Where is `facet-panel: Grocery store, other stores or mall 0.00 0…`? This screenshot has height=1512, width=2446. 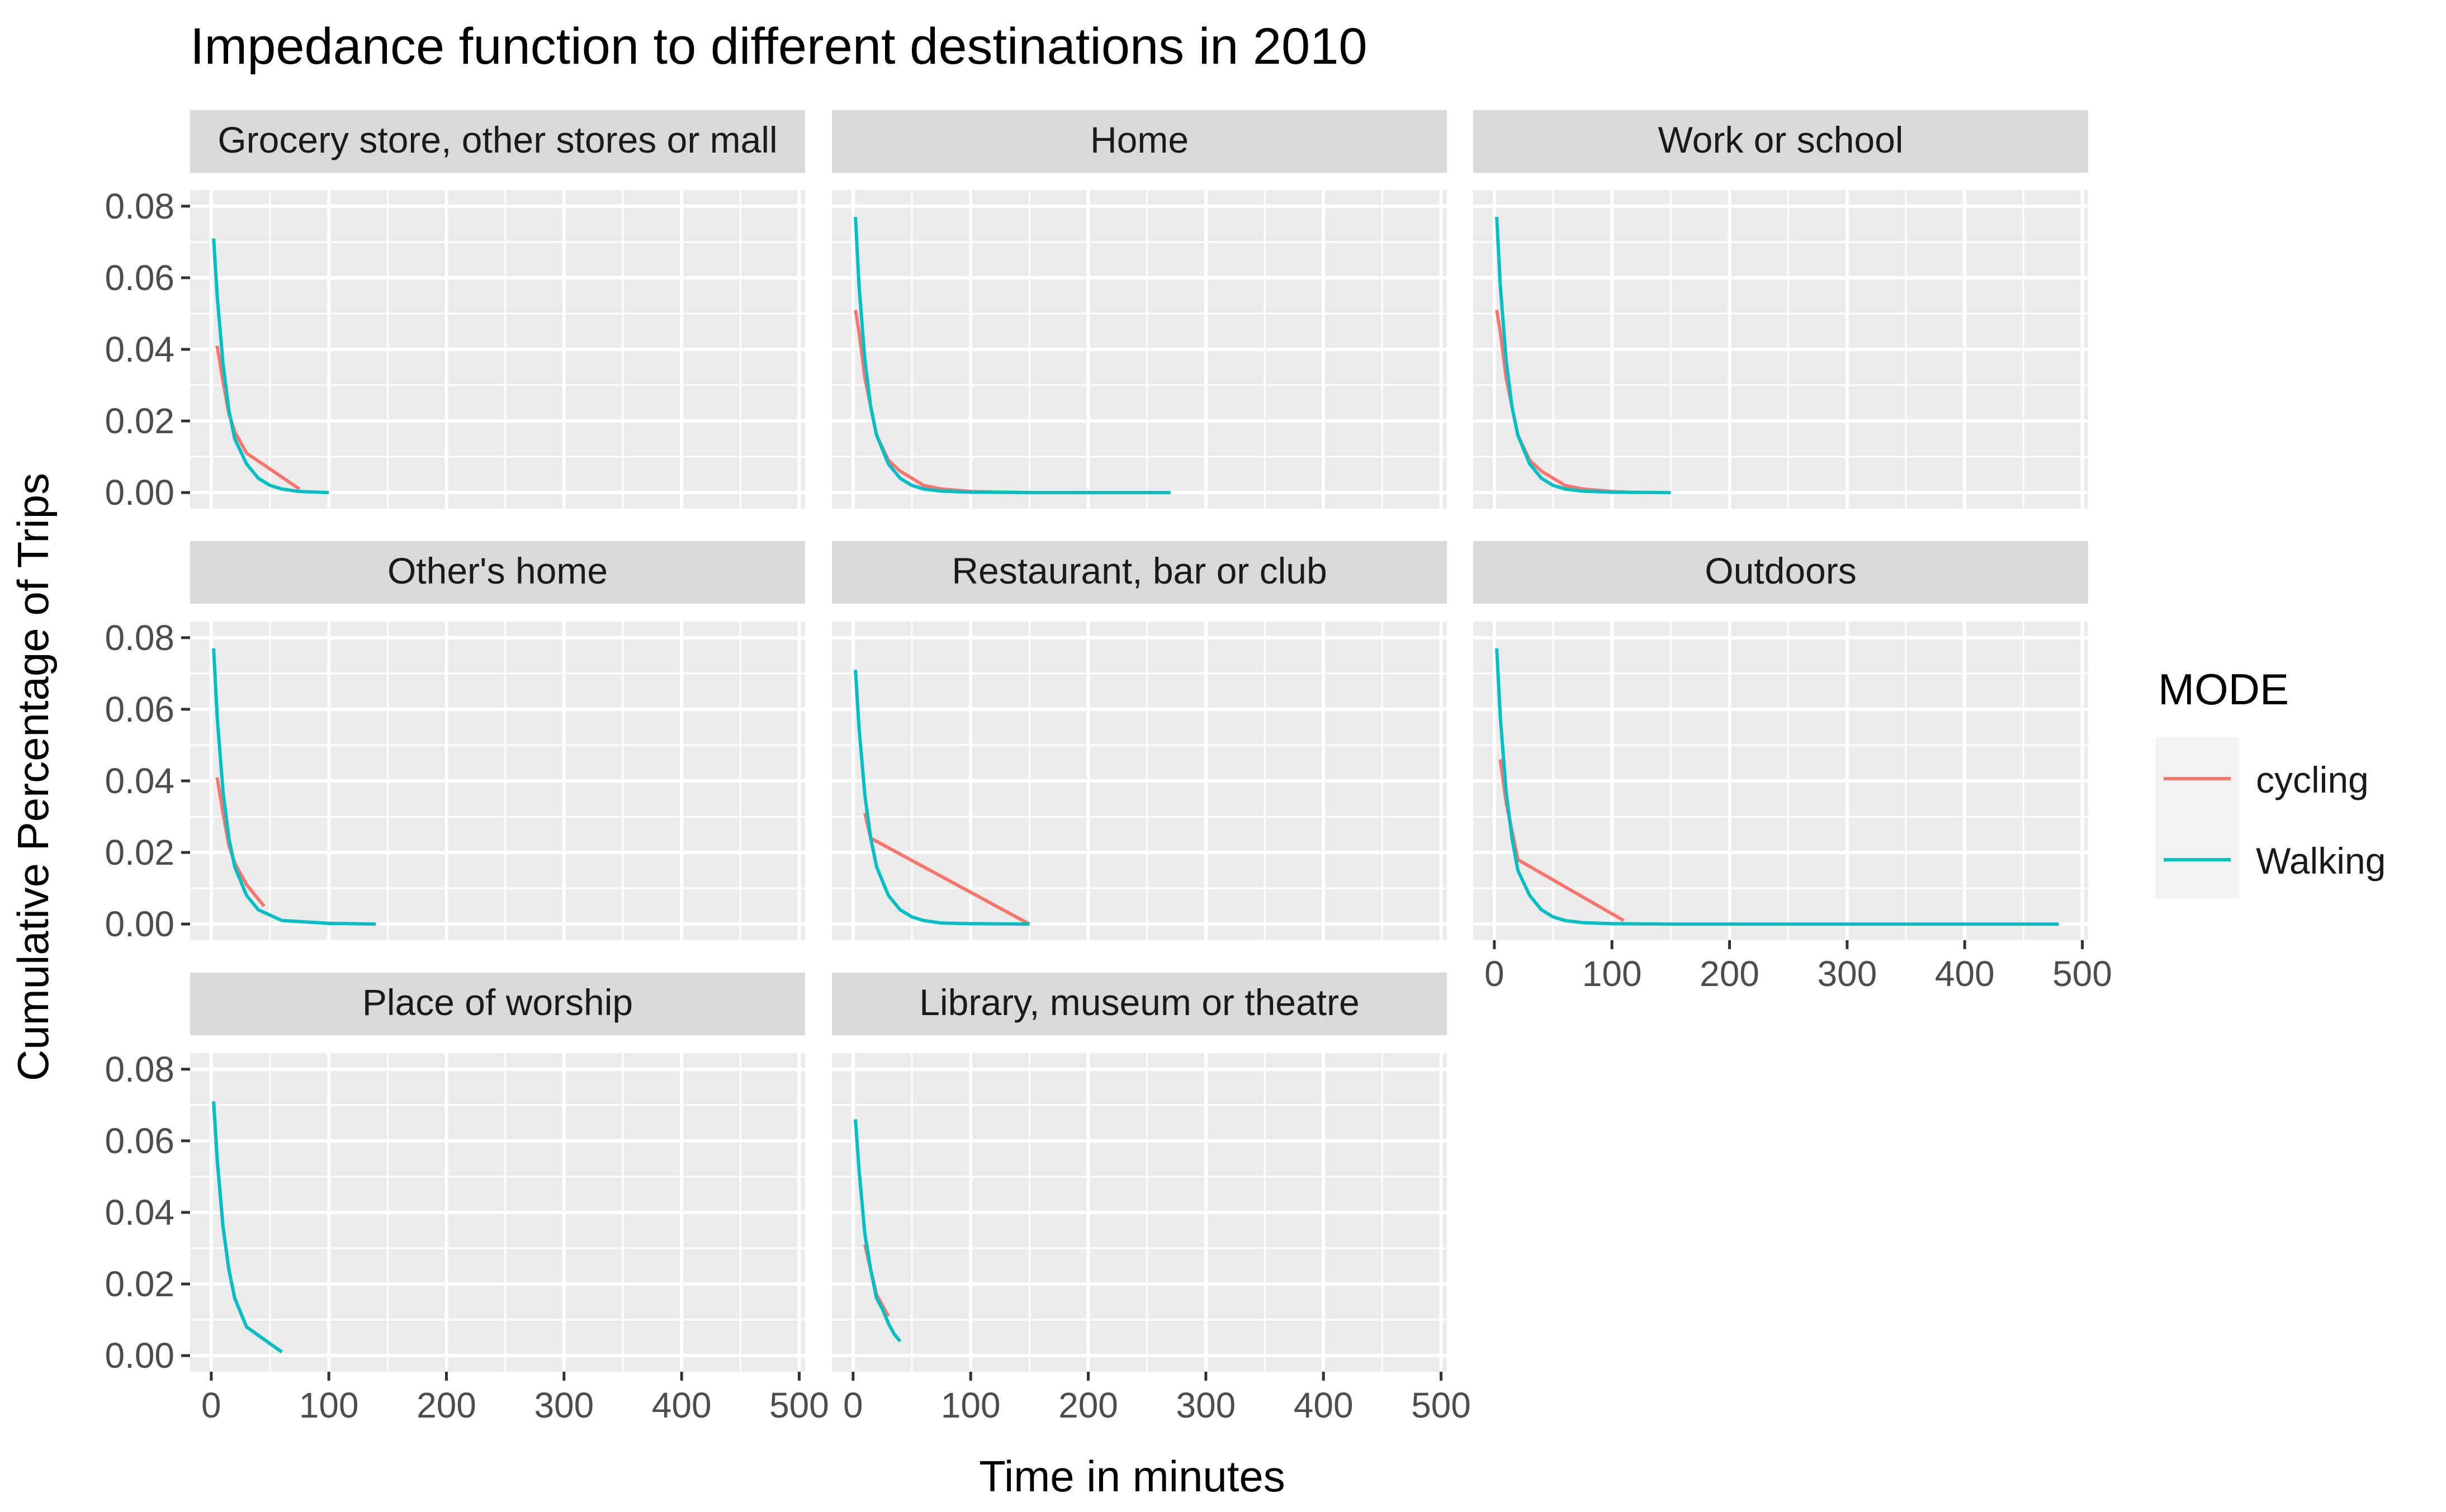 facet-panel: Grocery store, other stores or mall 0.00 0… is located at coordinates (455, 312).